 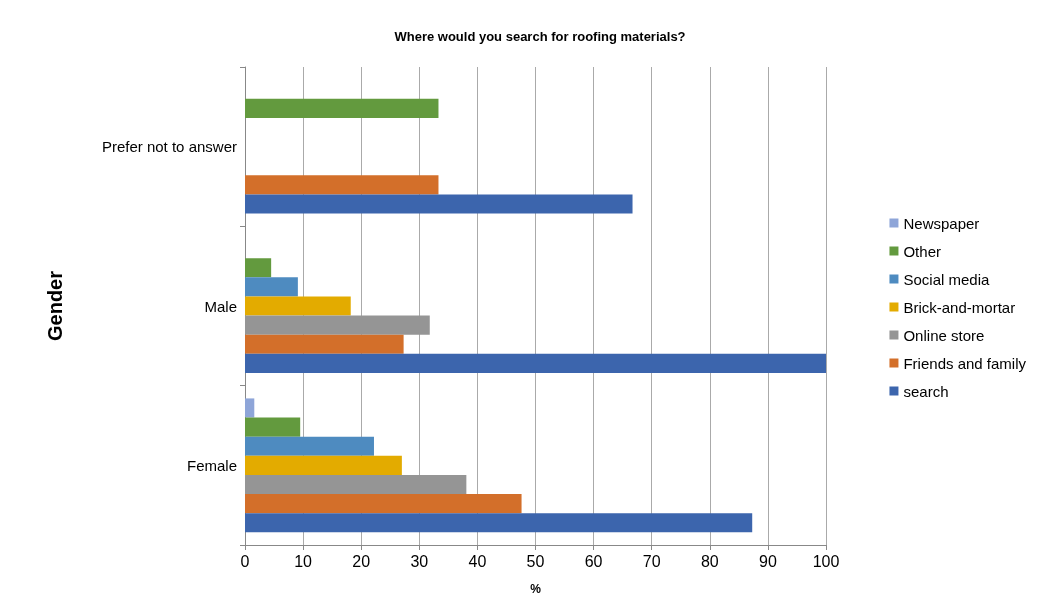 I want to click on x-tick-label: 50, so click(x=535, y=561).